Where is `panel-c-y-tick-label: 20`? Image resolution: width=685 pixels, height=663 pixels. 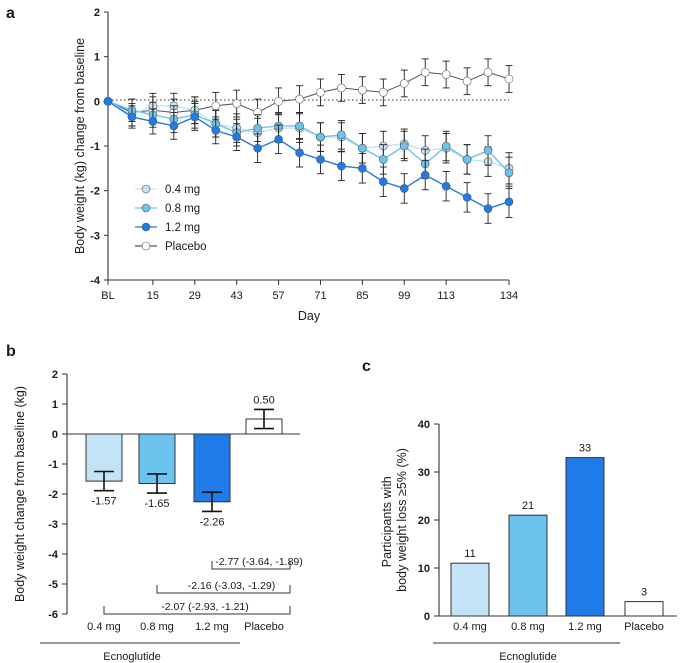 panel-c-y-tick-label: 20 is located at coordinates (424, 521).